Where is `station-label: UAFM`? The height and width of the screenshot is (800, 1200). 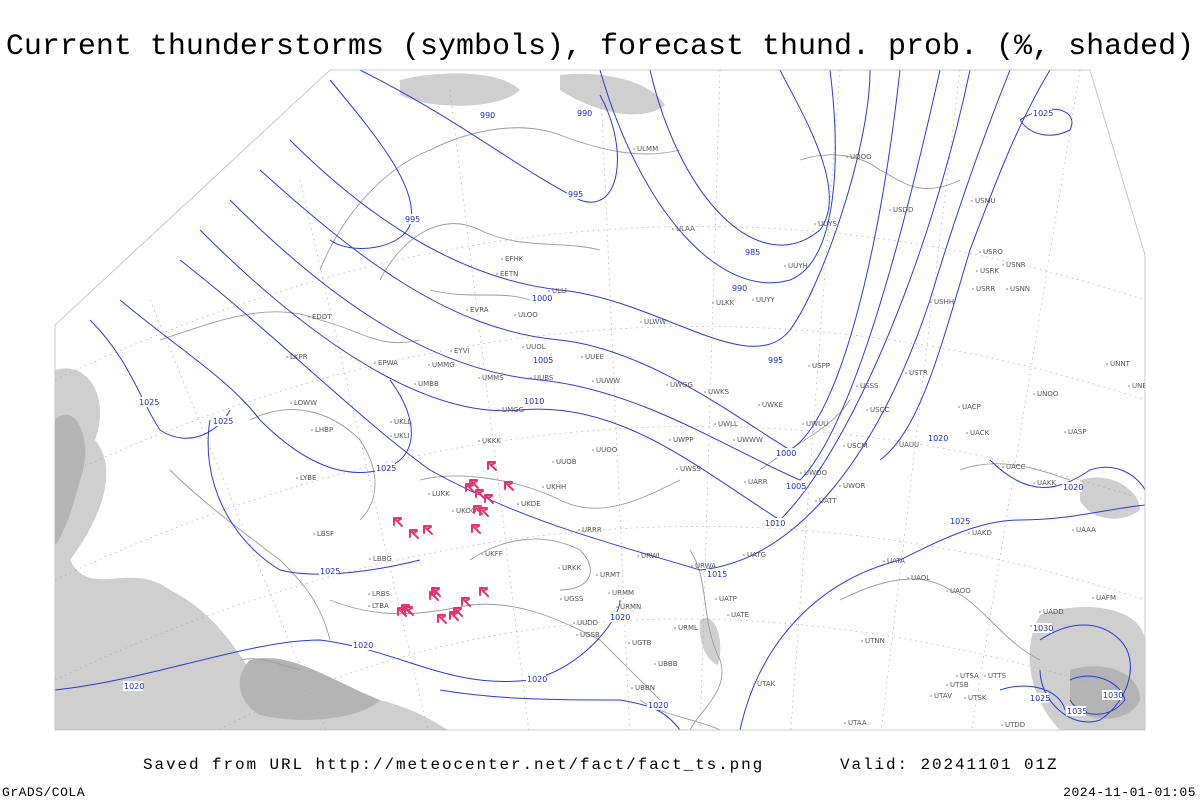 station-label: UAFM is located at coordinates (1106, 598).